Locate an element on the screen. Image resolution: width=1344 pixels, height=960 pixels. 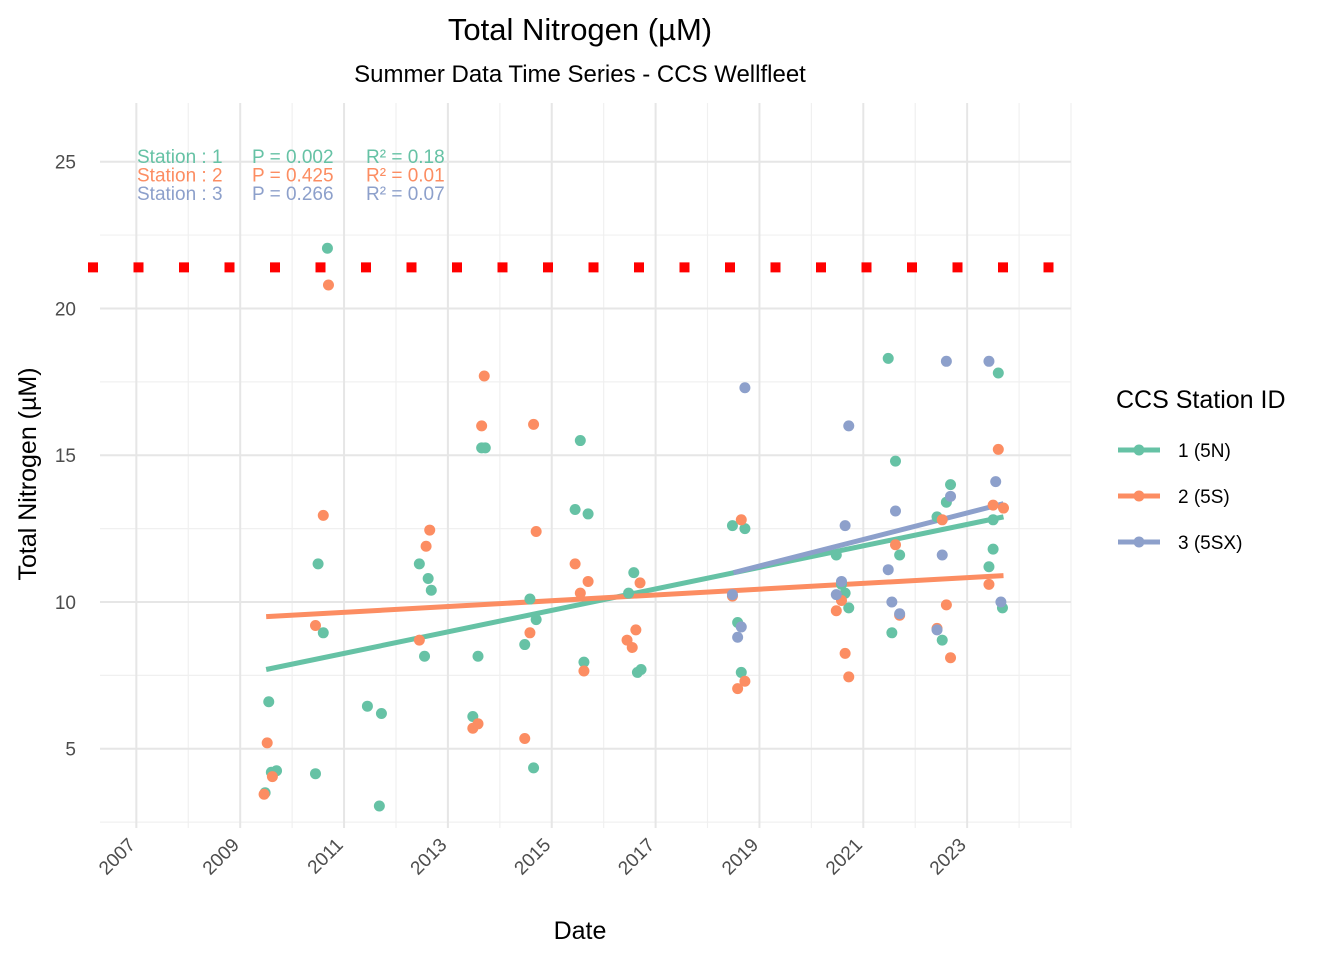
x-tick-label: 2021 is located at coordinates (844, 857).